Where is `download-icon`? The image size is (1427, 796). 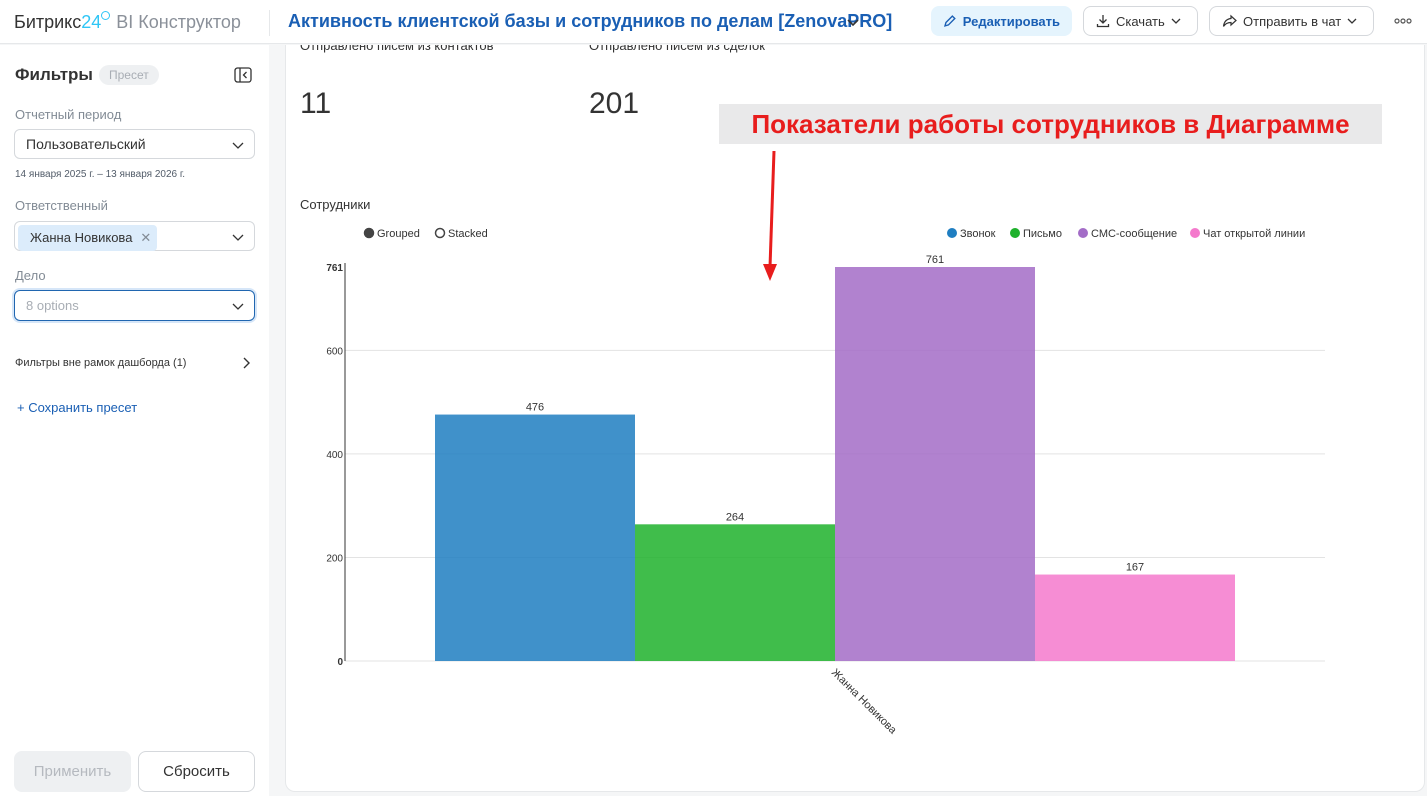 download-icon is located at coordinates (1103, 21).